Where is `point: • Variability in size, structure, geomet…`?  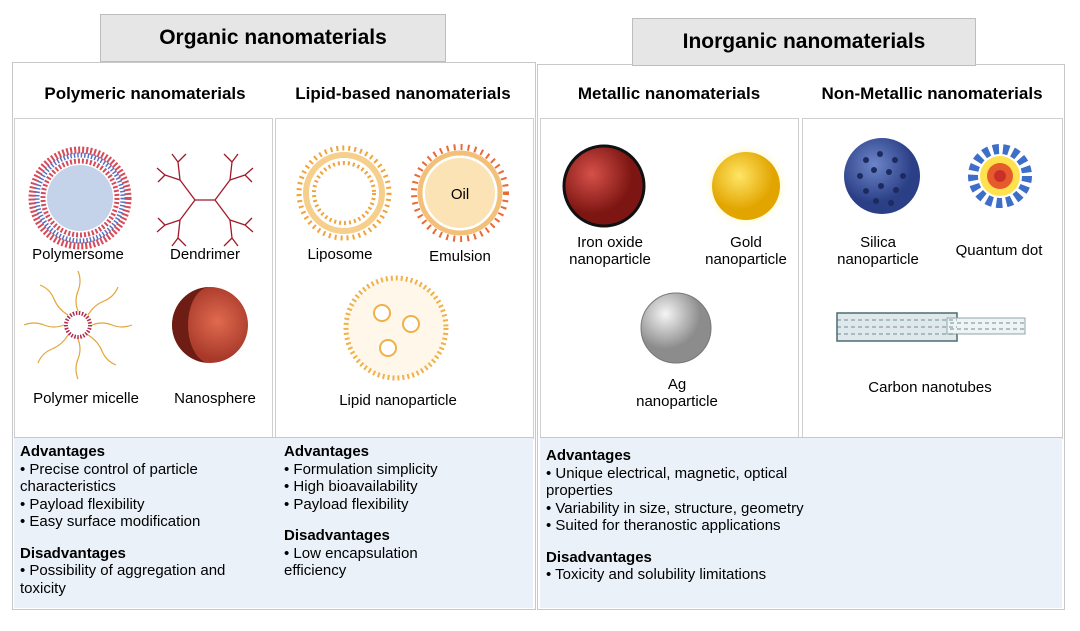 point: • Variability in size, structure, geomet… is located at coordinates (675, 508).